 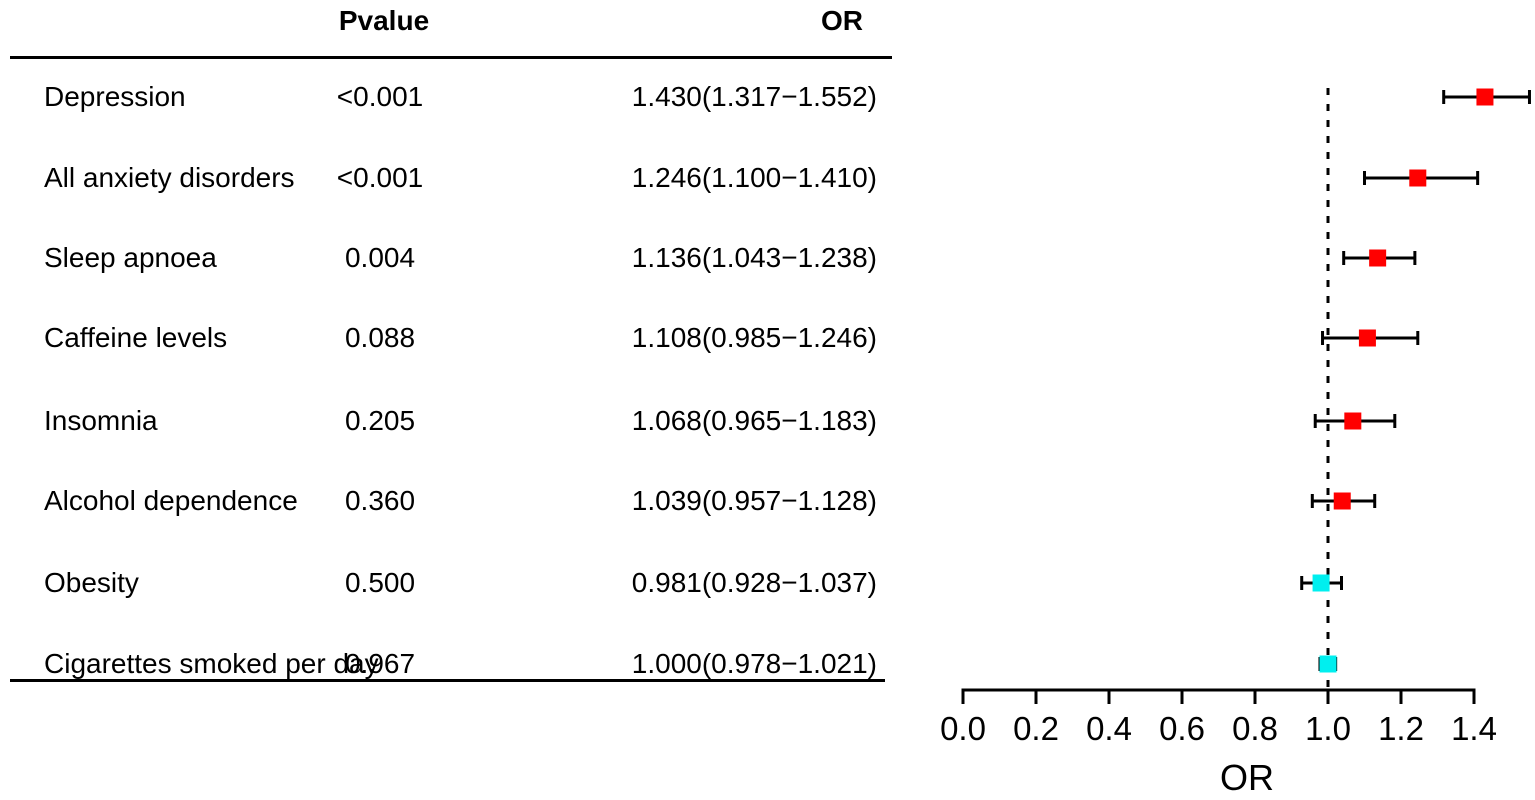 I want to click on x-axis-tick-label: 1.4, so click(x=1474, y=728).